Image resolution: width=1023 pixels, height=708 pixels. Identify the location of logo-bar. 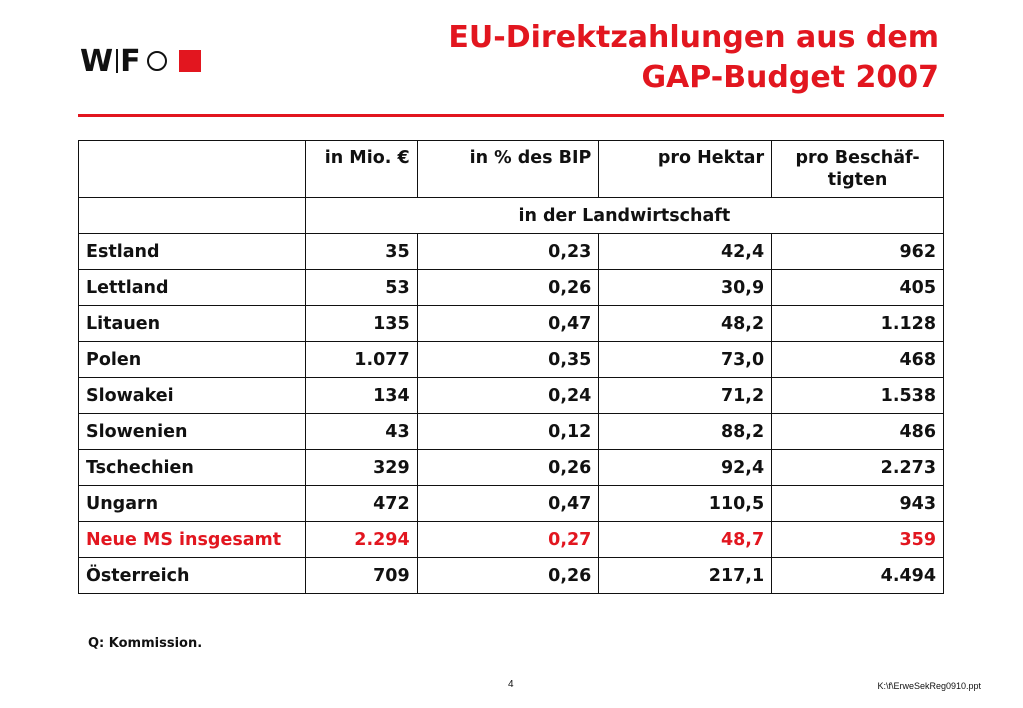
(117, 61).